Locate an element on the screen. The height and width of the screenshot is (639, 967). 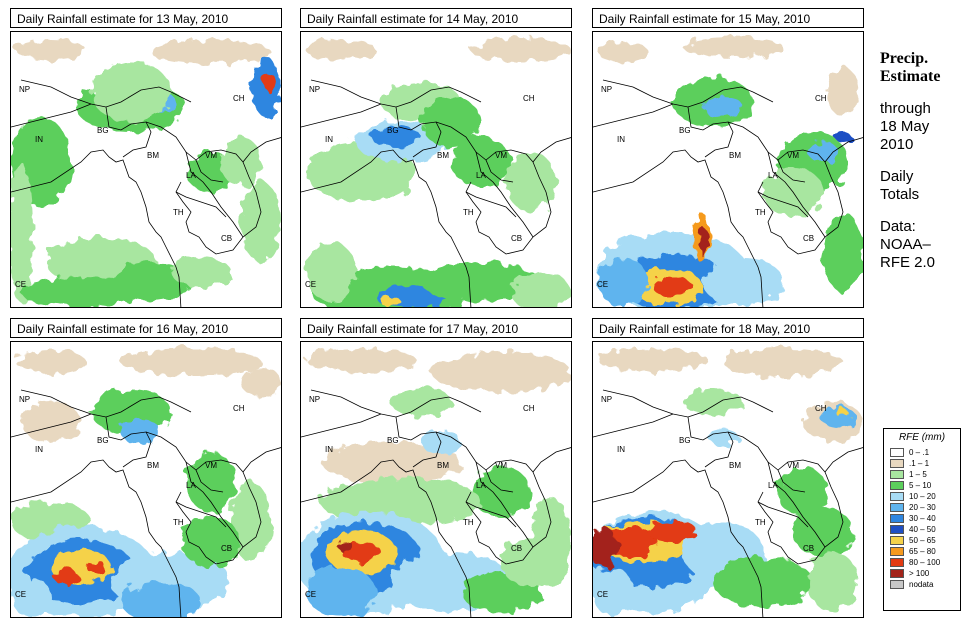
legend-label: > 100 is located at coordinates (919, 573).